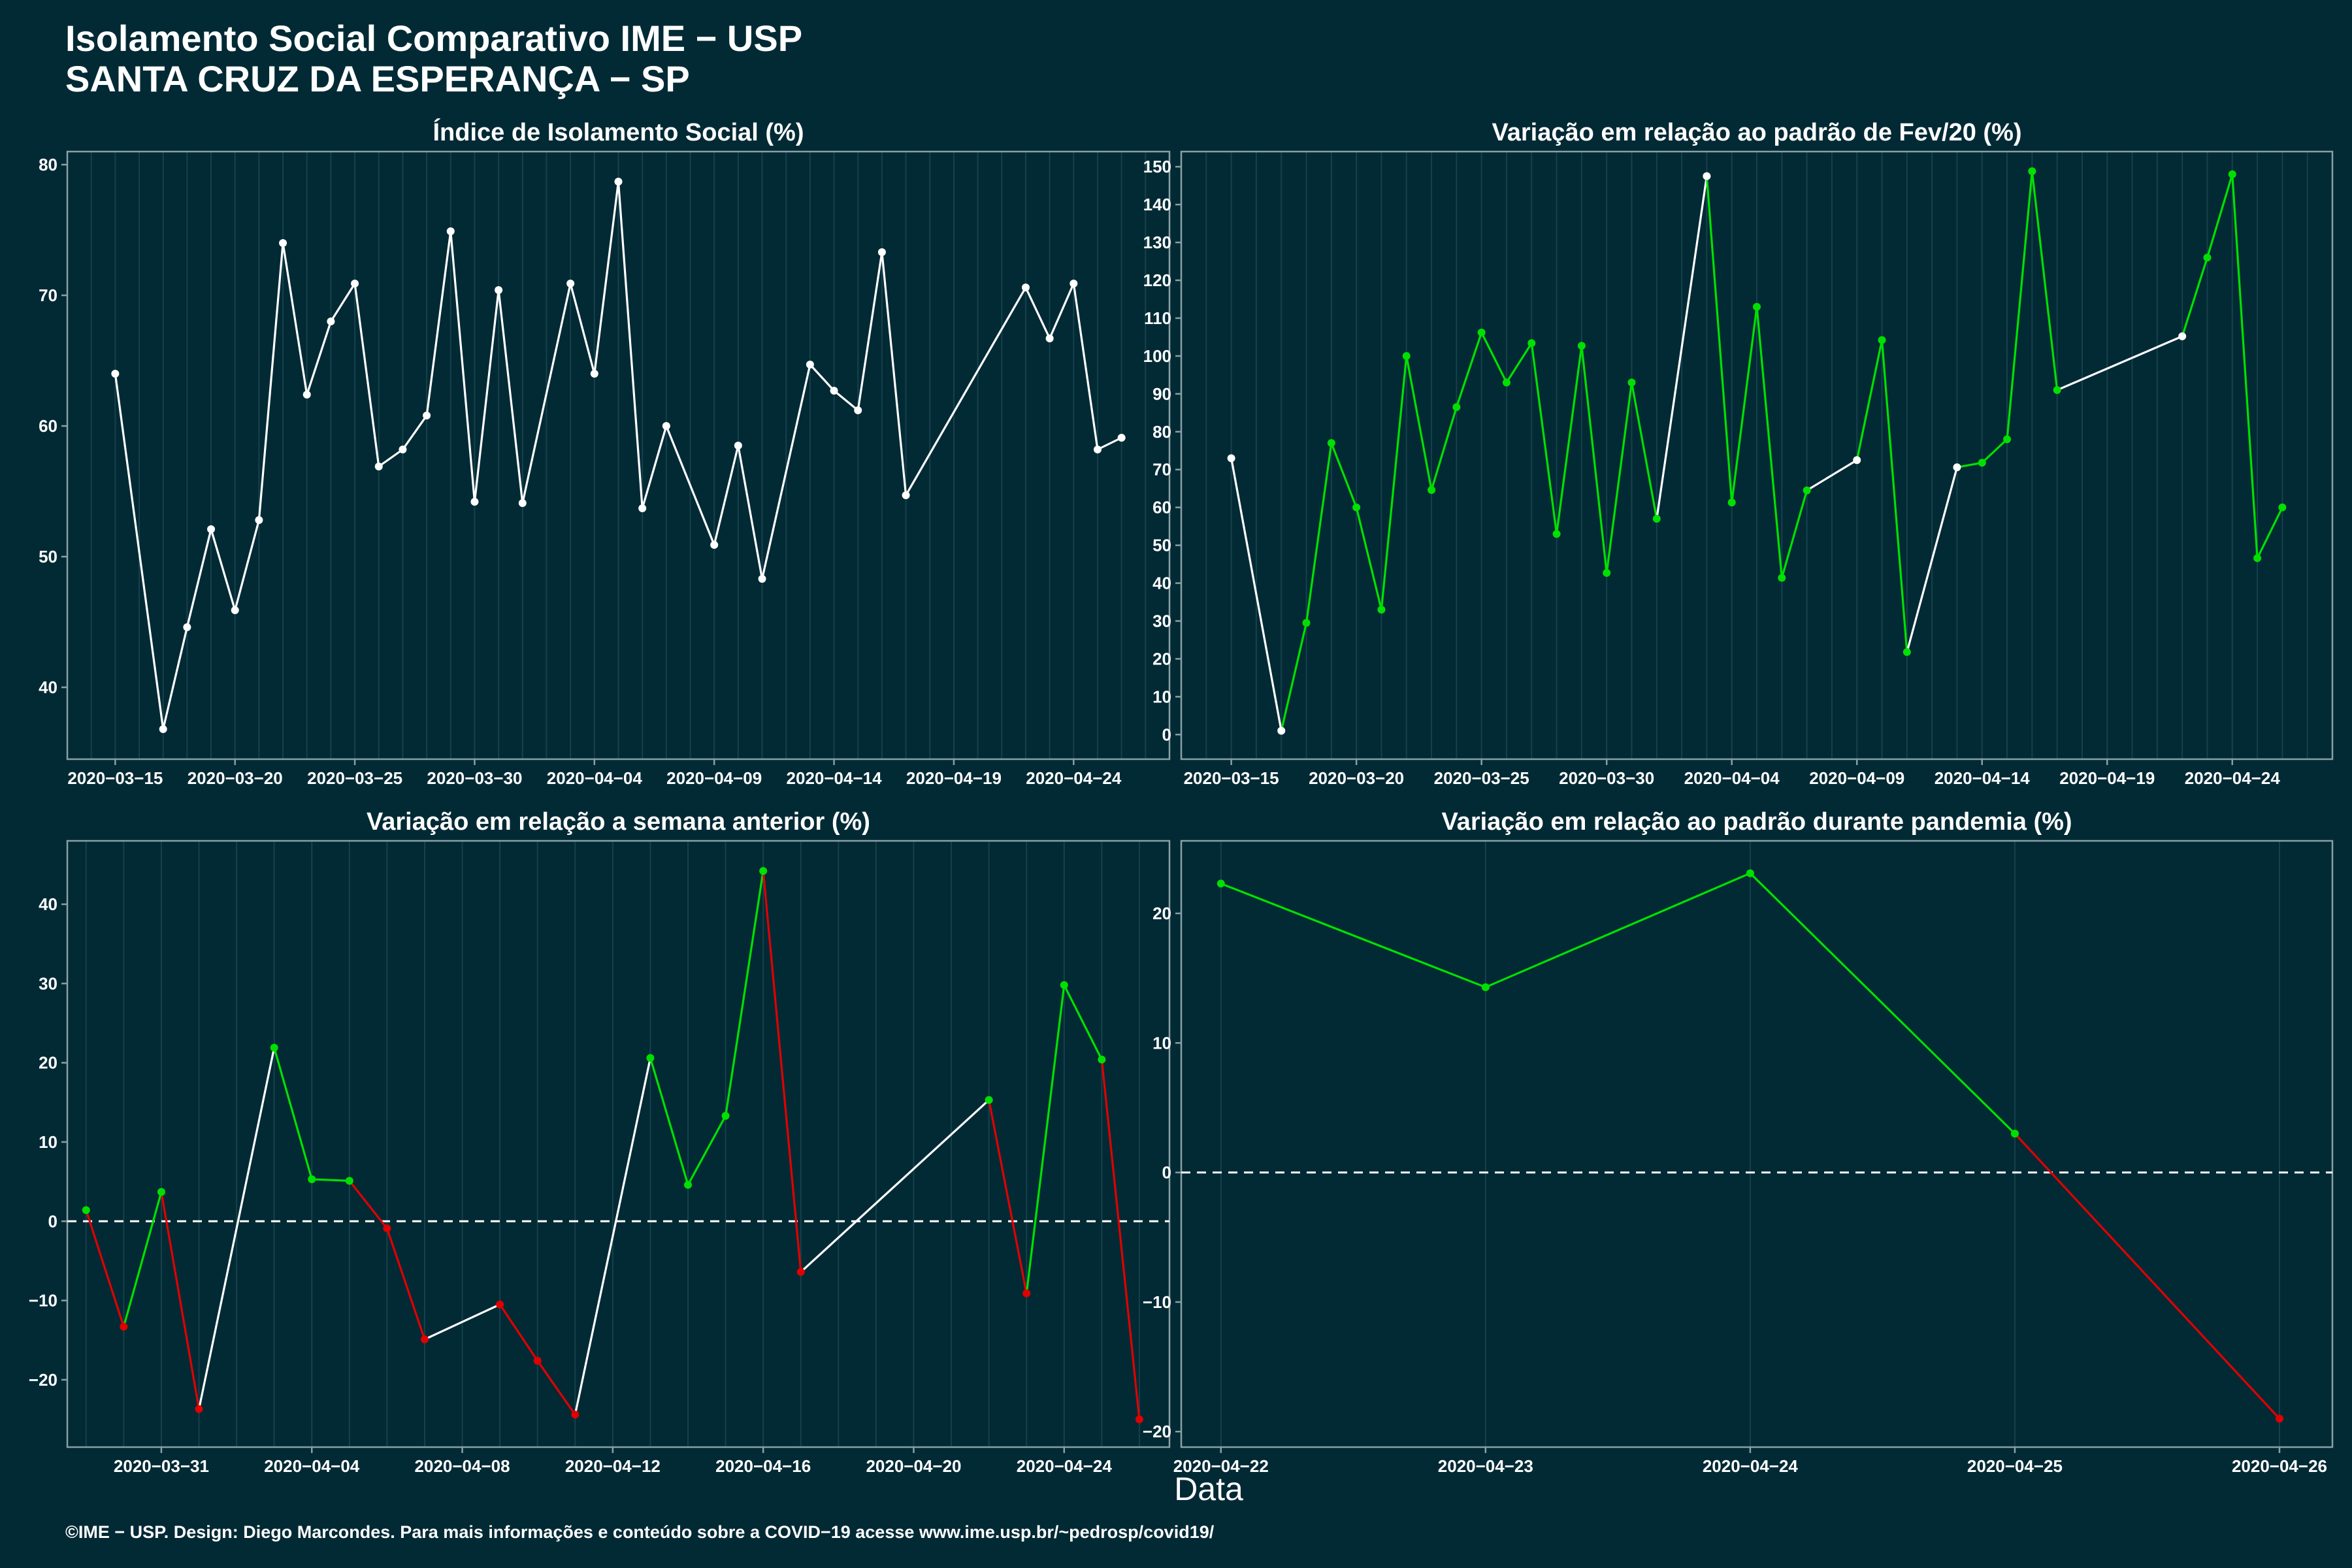 The width and height of the screenshot is (2352, 1568). What do you see at coordinates (2279, 1466) in the screenshot?
I see `x-tick-label: 2020−04−26` at bounding box center [2279, 1466].